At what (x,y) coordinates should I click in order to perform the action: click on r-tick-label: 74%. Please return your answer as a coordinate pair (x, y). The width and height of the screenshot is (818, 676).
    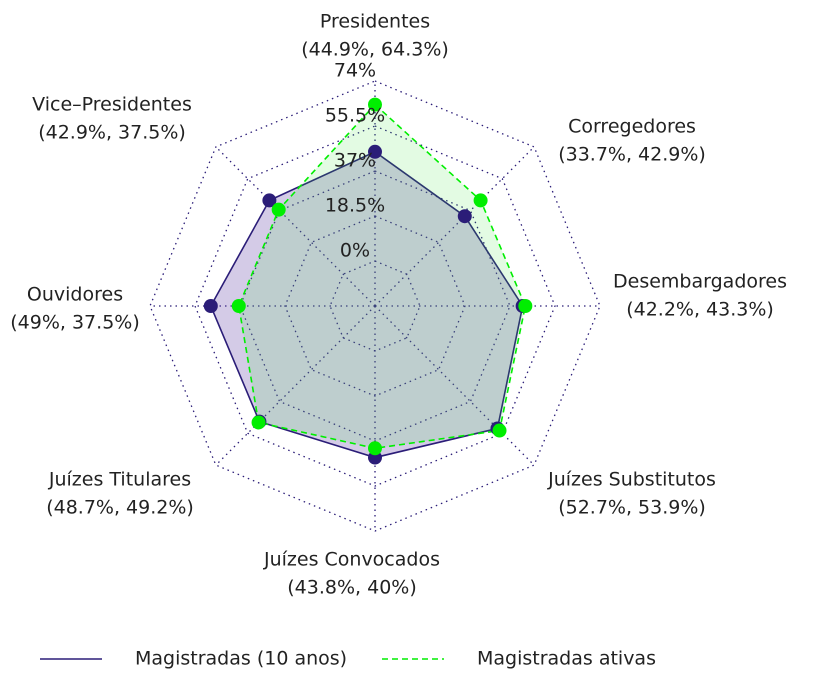
    Looking at the image, I should click on (355, 71).